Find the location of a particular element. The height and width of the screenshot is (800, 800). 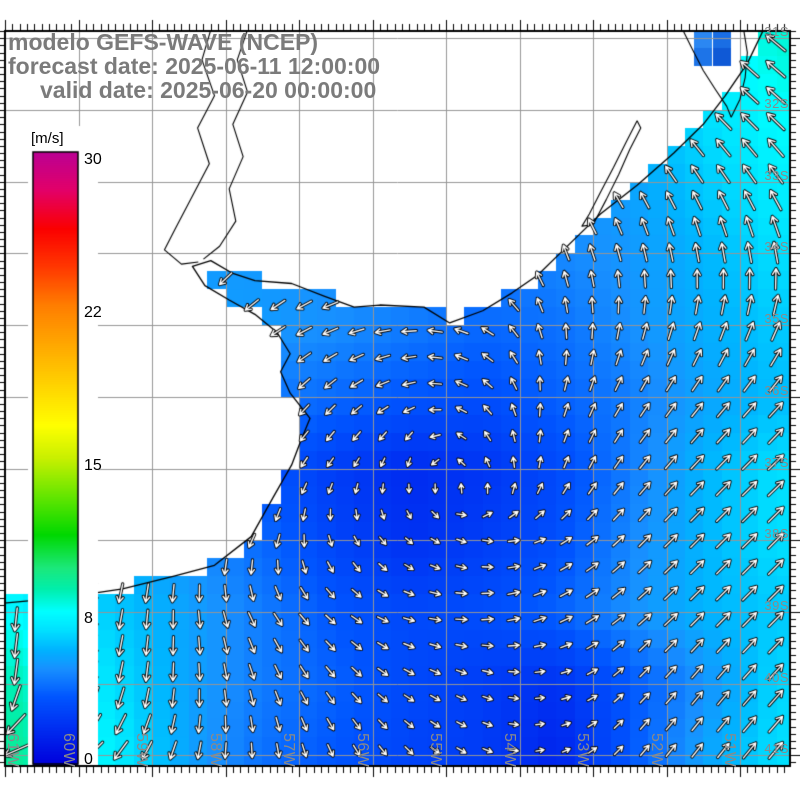

lat-label: 32S is located at coordinates (776, 103).